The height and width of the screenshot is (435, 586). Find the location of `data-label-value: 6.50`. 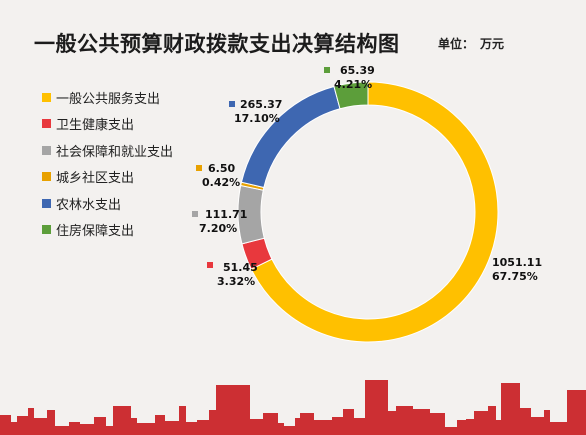

data-label-value: 6.50 is located at coordinates (221, 168).